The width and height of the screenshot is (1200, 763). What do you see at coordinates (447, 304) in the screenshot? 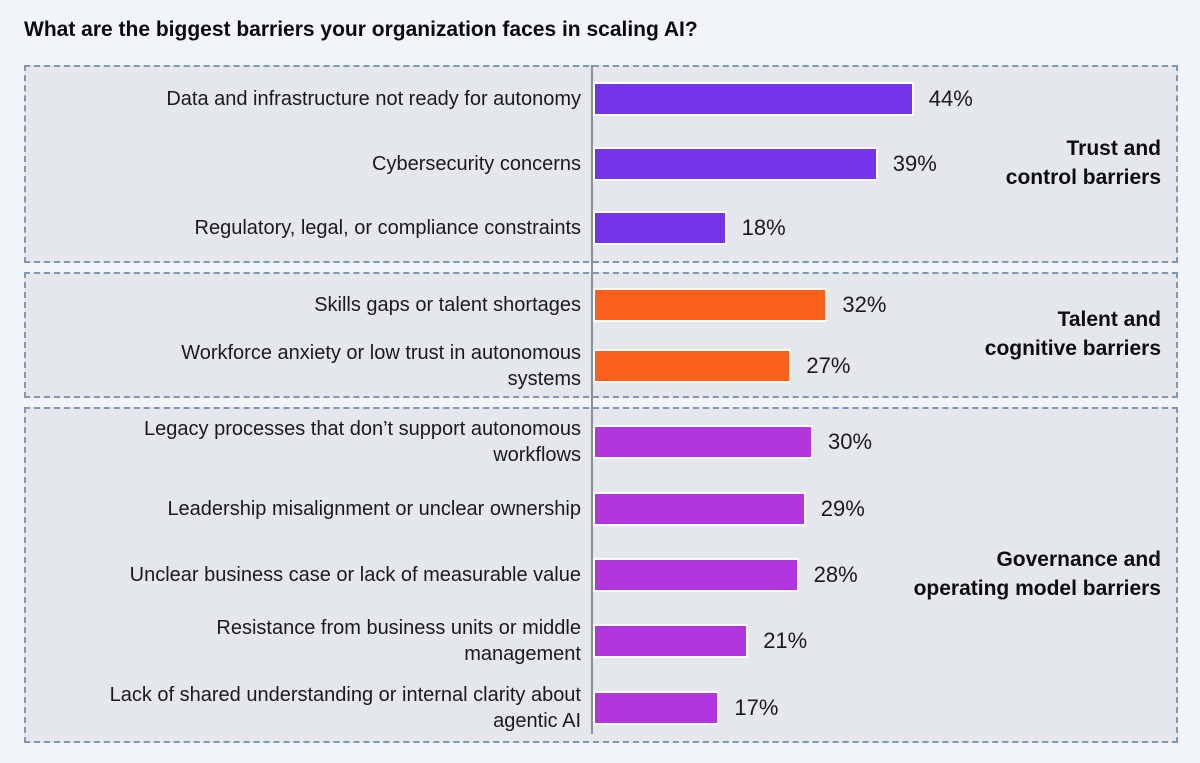
I see `bar-label: Skills gaps or talent shortages` at bounding box center [447, 304].